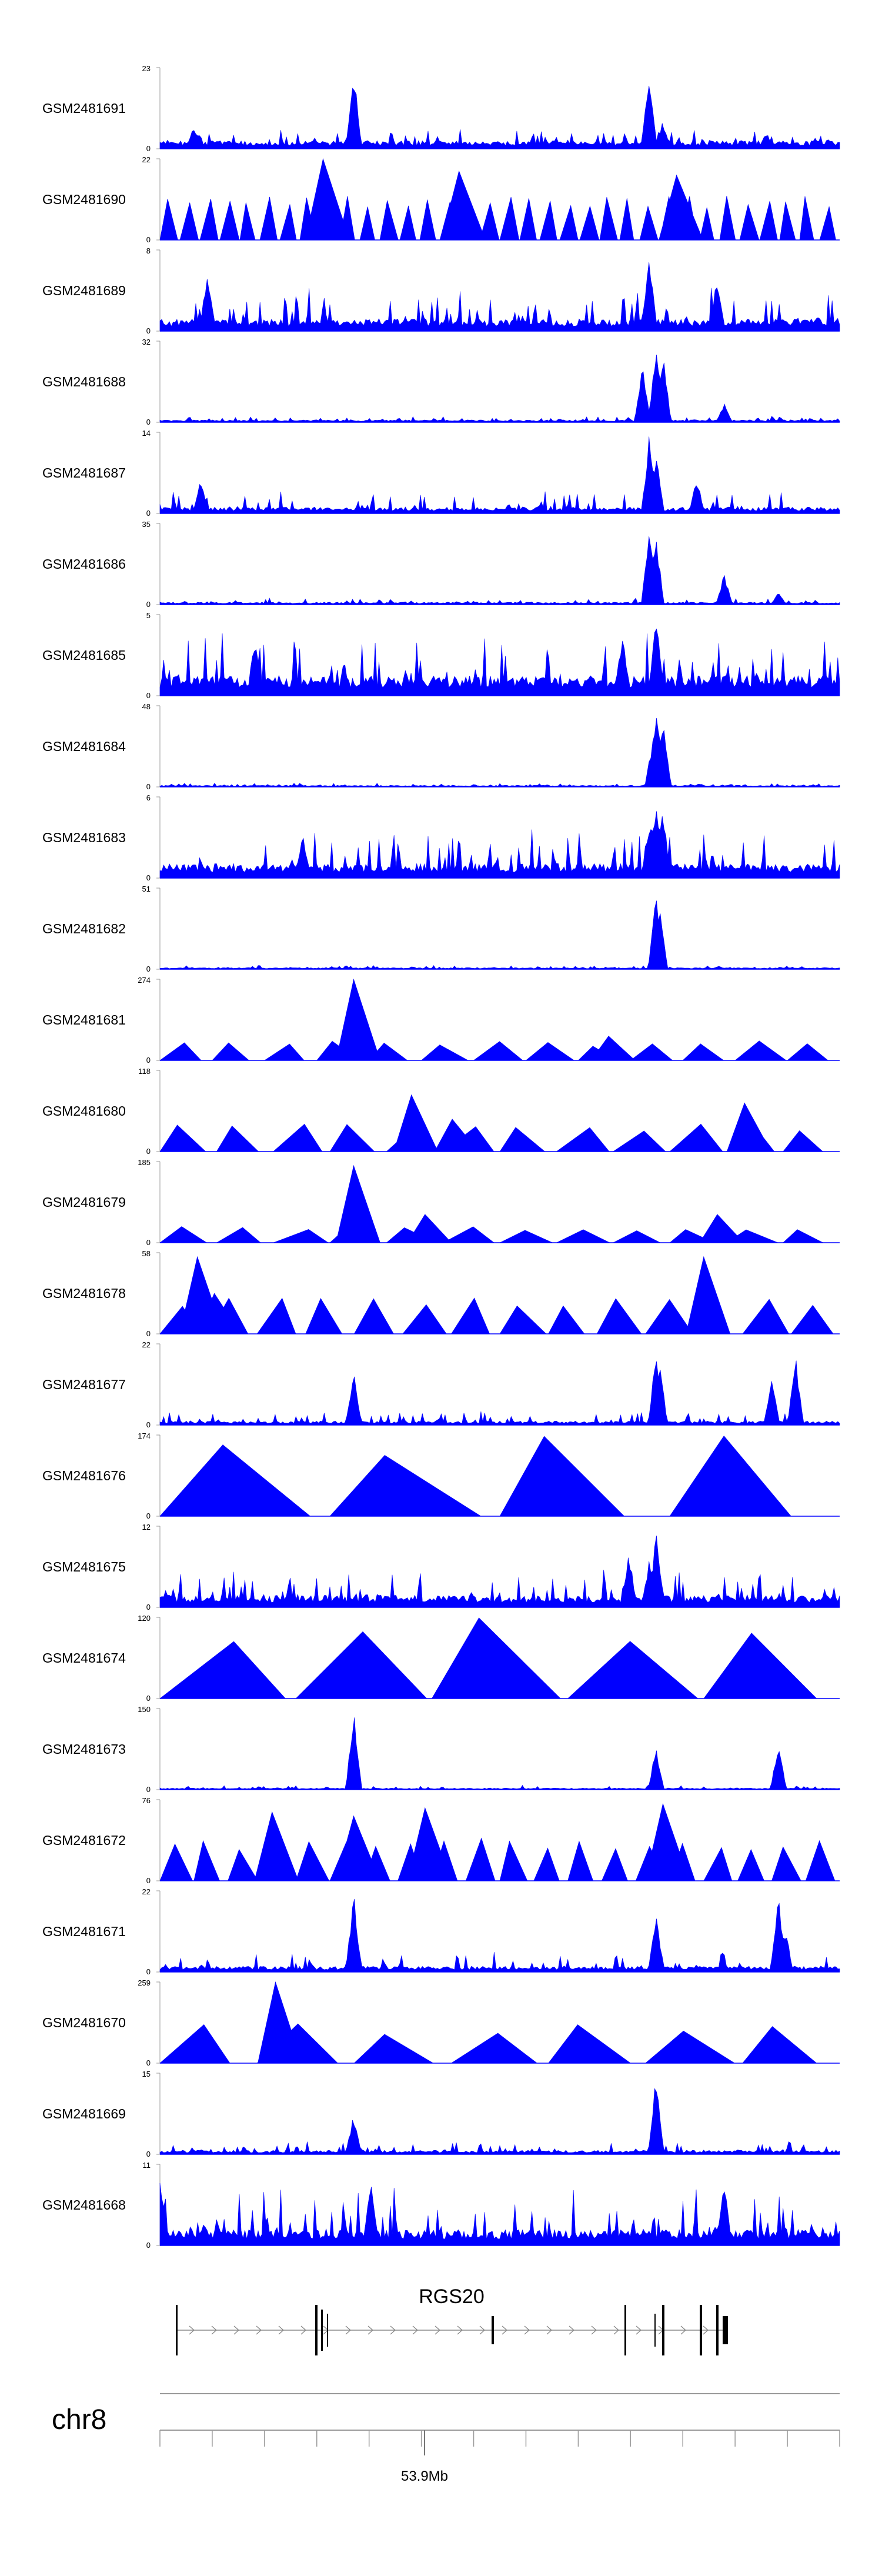 Image resolution: width=882 pixels, height=2576 pixels. What do you see at coordinates (146, 1253) in the screenshot?
I see `track-ymax: 58` at bounding box center [146, 1253].